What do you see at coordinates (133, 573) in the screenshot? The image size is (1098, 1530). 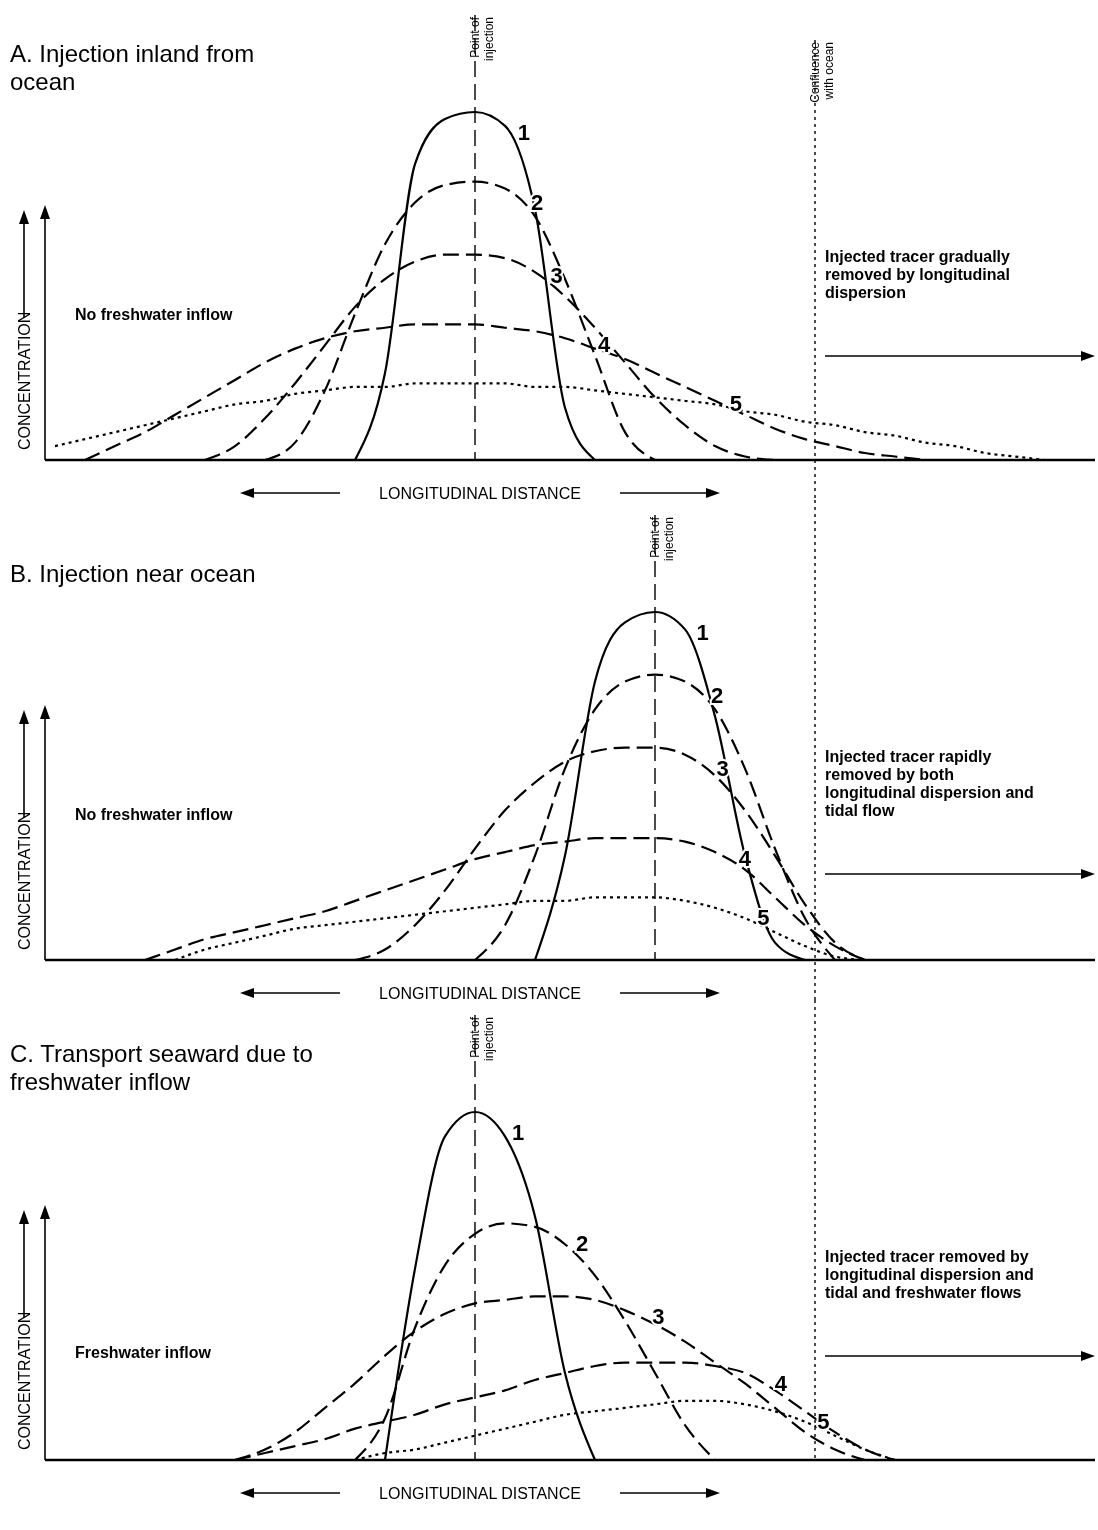 I see `chart-title: B. Injection near ocean` at bounding box center [133, 573].